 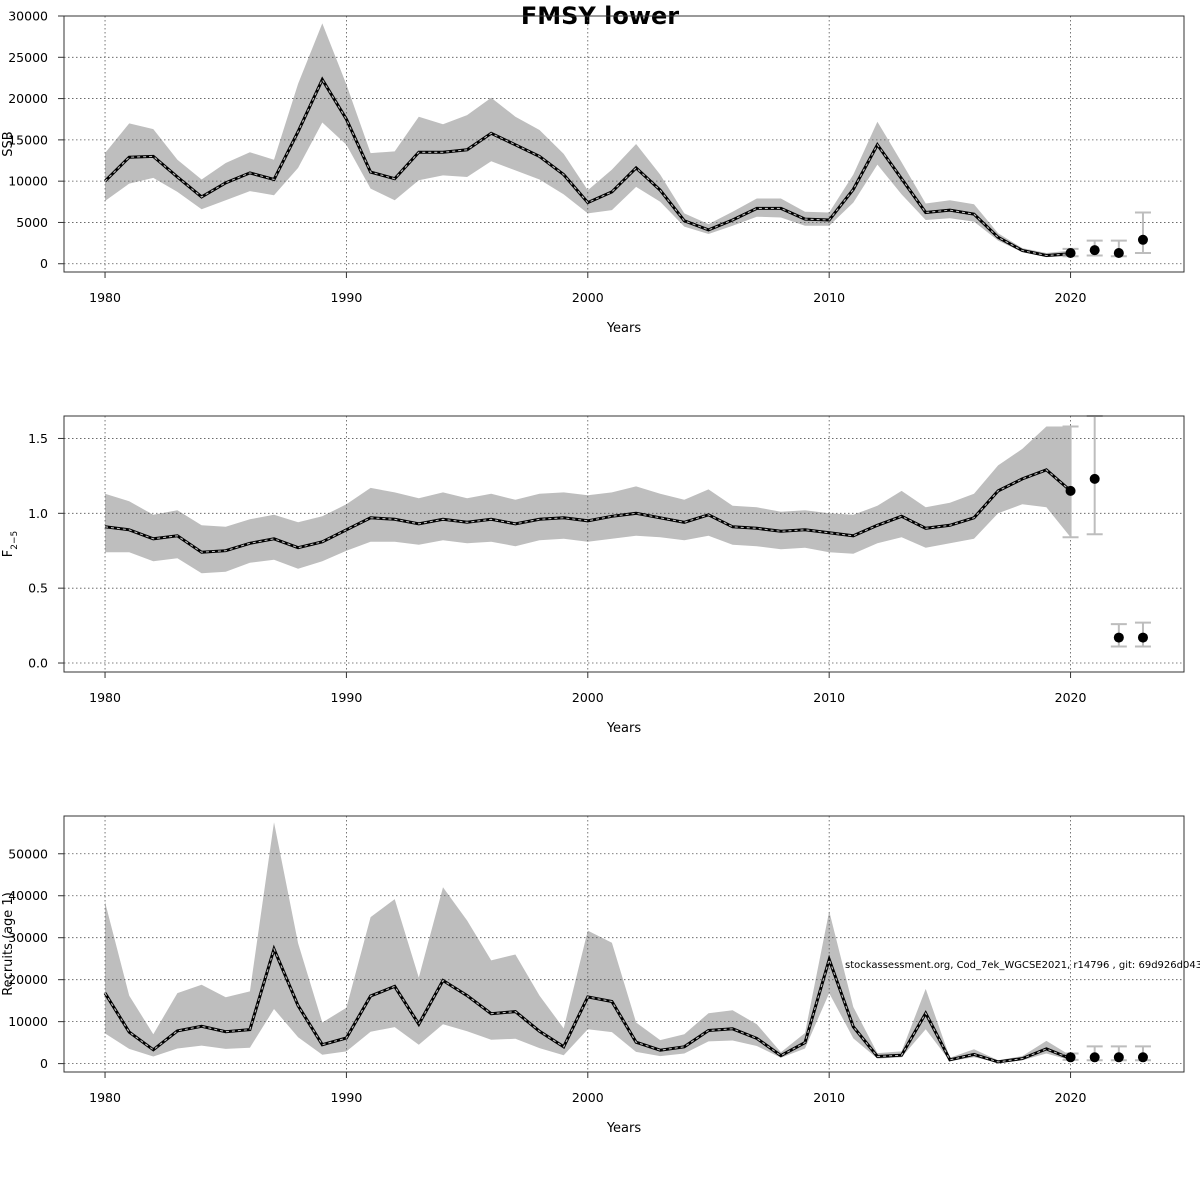 What do you see at coordinates (44, 263) in the screenshot?
I see `ssb-ytick-label: 0` at bounding box center [44, 263].